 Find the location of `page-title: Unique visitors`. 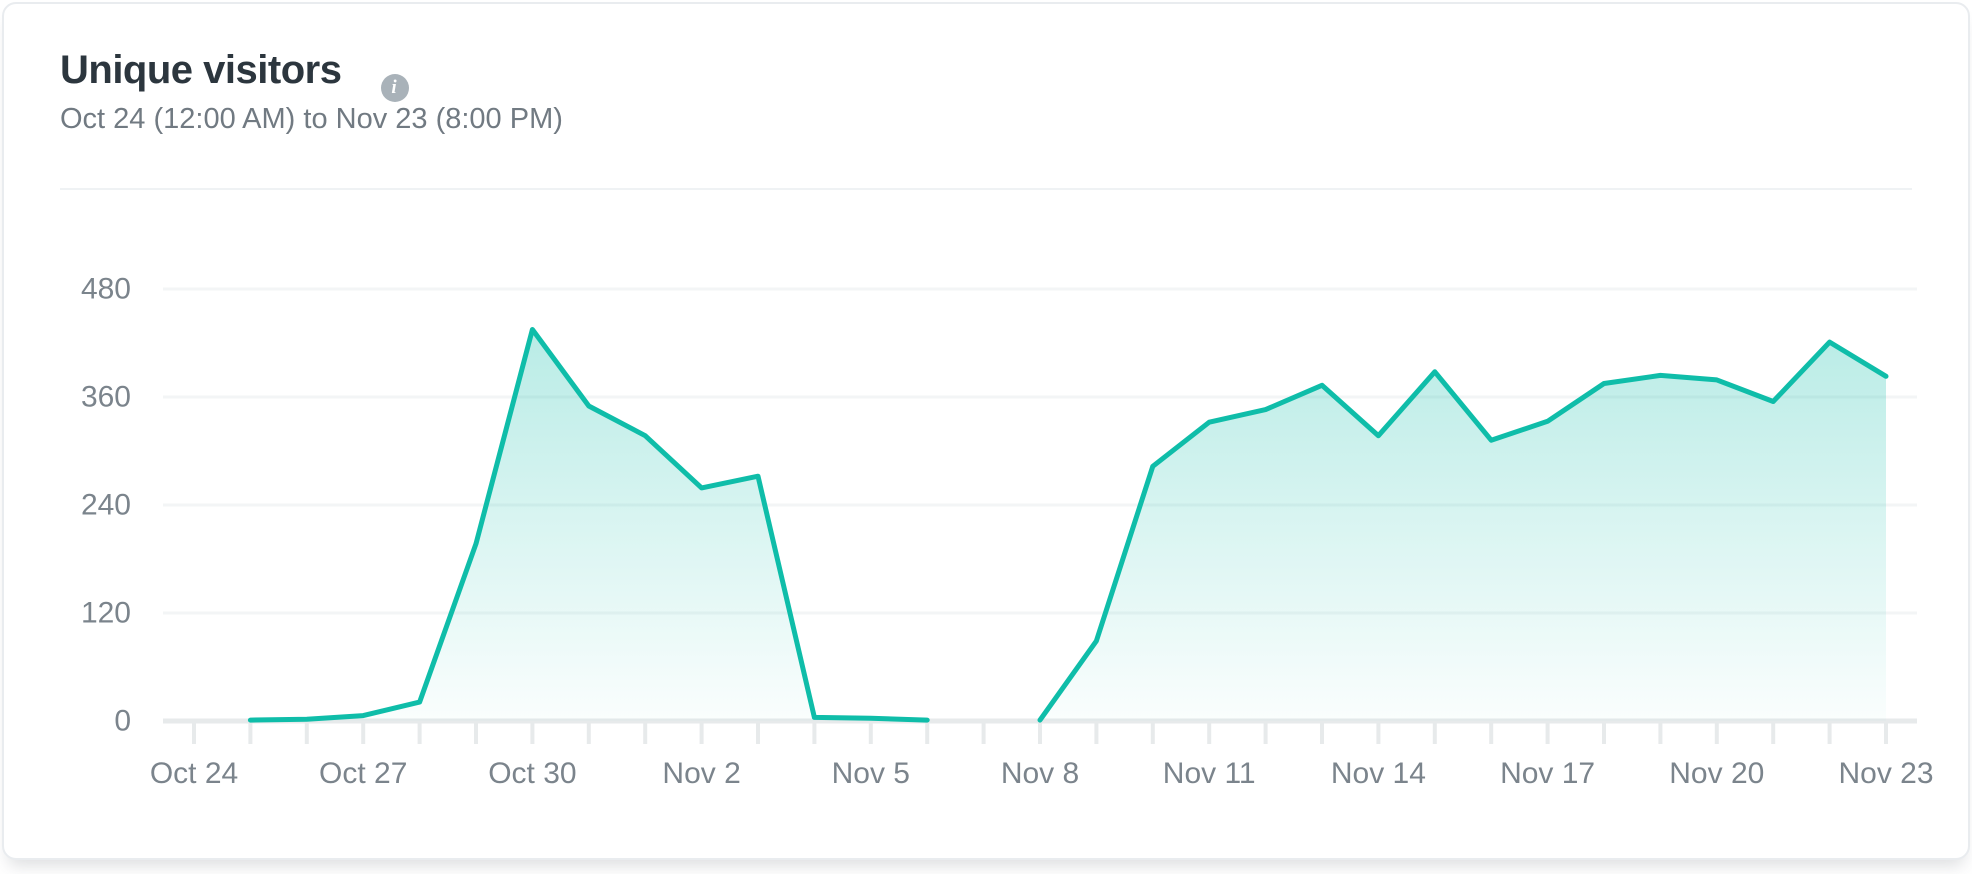

page-title: Unique visitors is located at coordinates (201, 70).